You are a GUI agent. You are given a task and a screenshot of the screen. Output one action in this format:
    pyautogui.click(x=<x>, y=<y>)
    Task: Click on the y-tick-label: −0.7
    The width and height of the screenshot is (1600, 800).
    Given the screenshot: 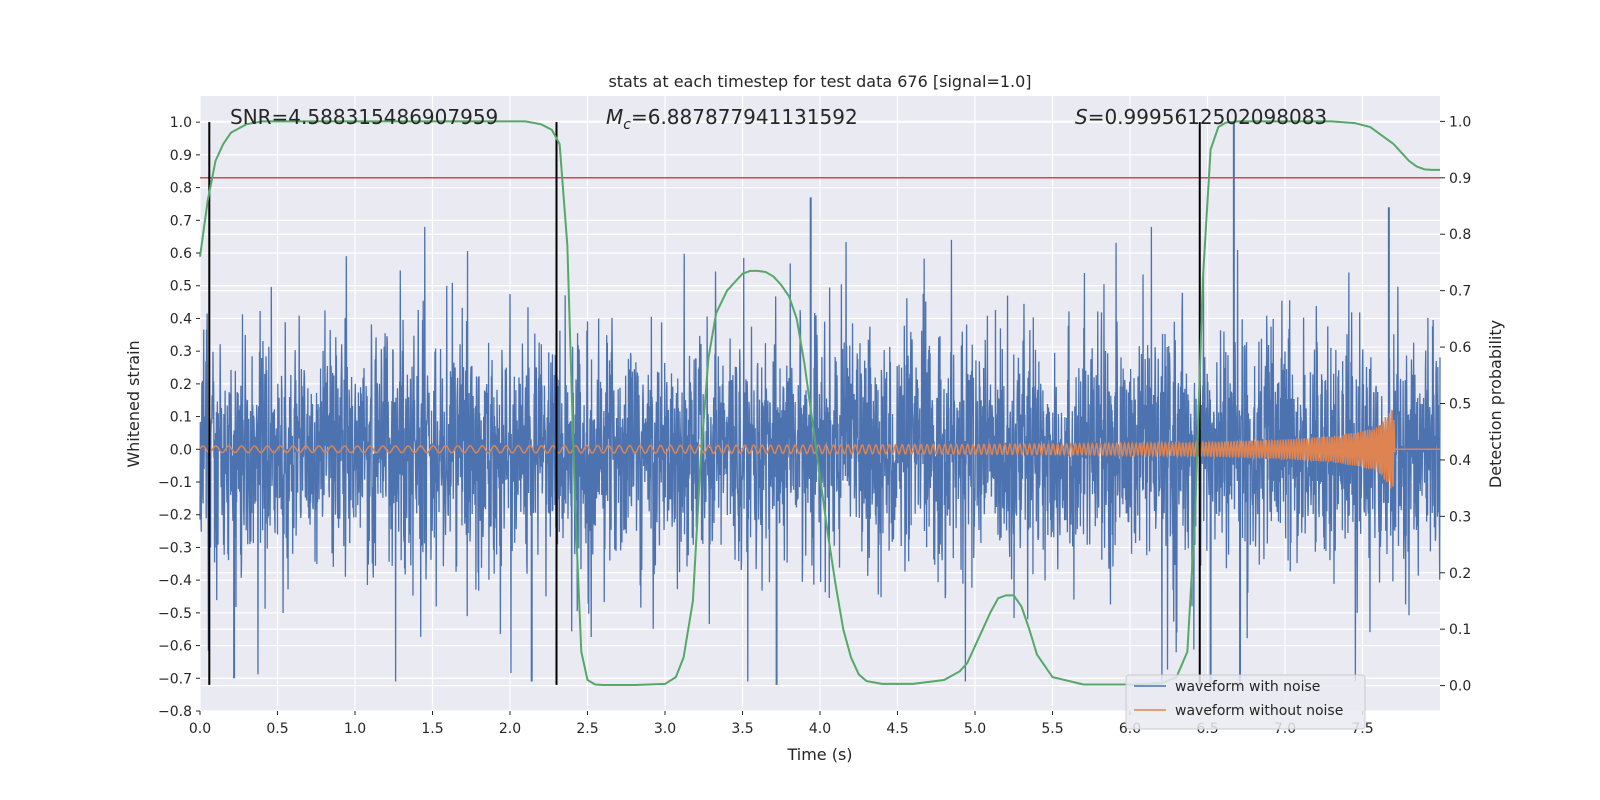 What is the action you would take?
    pyautogui.click(x=175, y=679)
    